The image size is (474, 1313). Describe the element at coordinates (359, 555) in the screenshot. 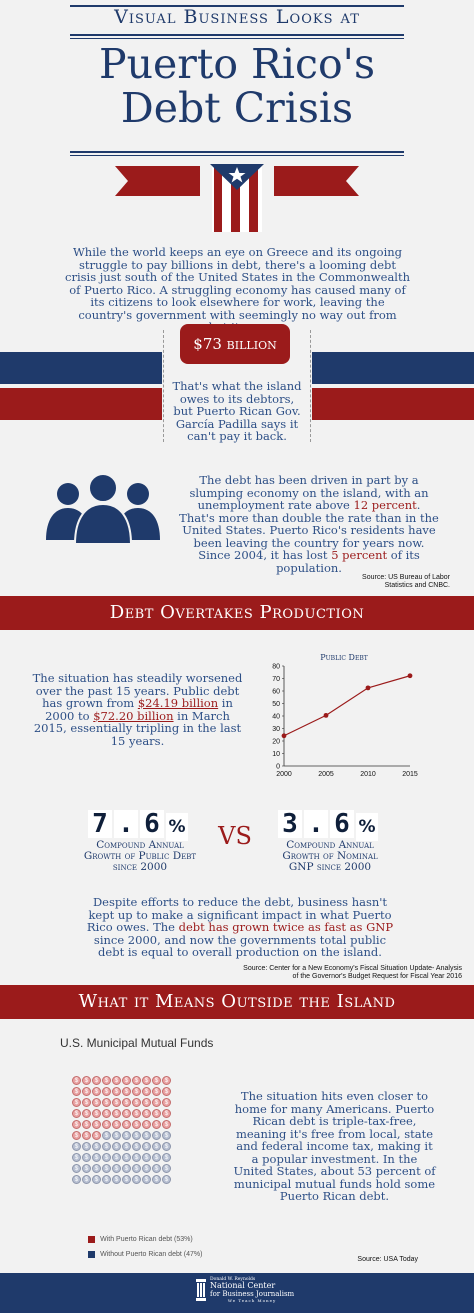

I see `population-loss-highlight: 5 percent` at that location.